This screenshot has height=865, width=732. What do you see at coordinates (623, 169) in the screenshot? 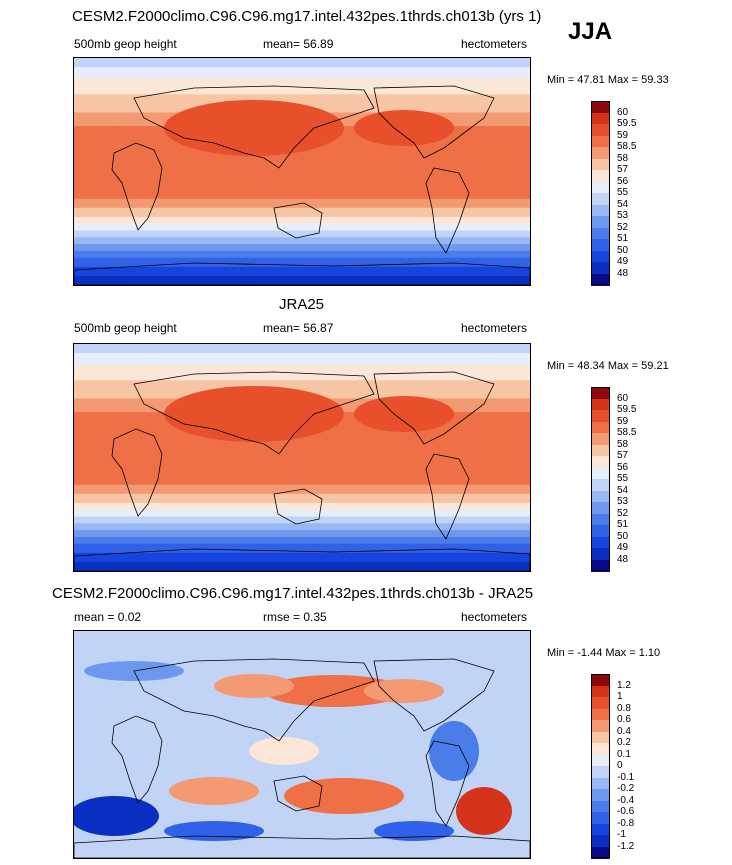
I see `colorbar-tick-label: 57` at bounding box center [623, 169].